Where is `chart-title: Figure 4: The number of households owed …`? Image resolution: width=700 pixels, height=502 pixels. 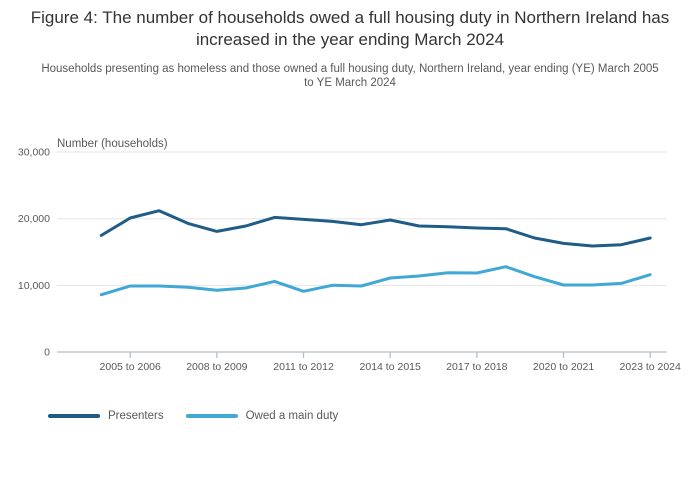
chart-title: Figure 4: The number of households owed … is located at coordinates (350, 29).